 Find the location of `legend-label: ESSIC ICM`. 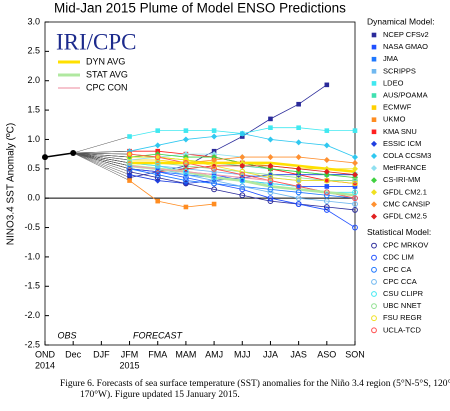

legend-label: ESSIC ICM is located at coordinates (402, 143).